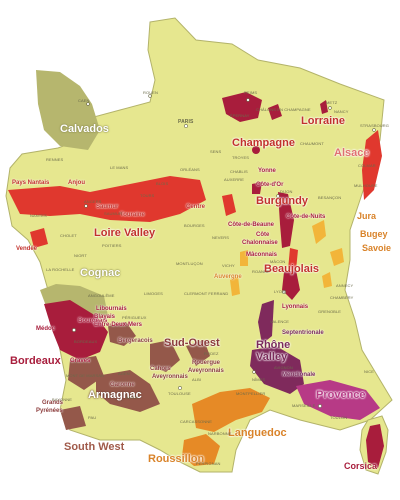  Describe the element at coordinates (132, 397) in the screenshot. I see `city-auch: AUCH` at that location.